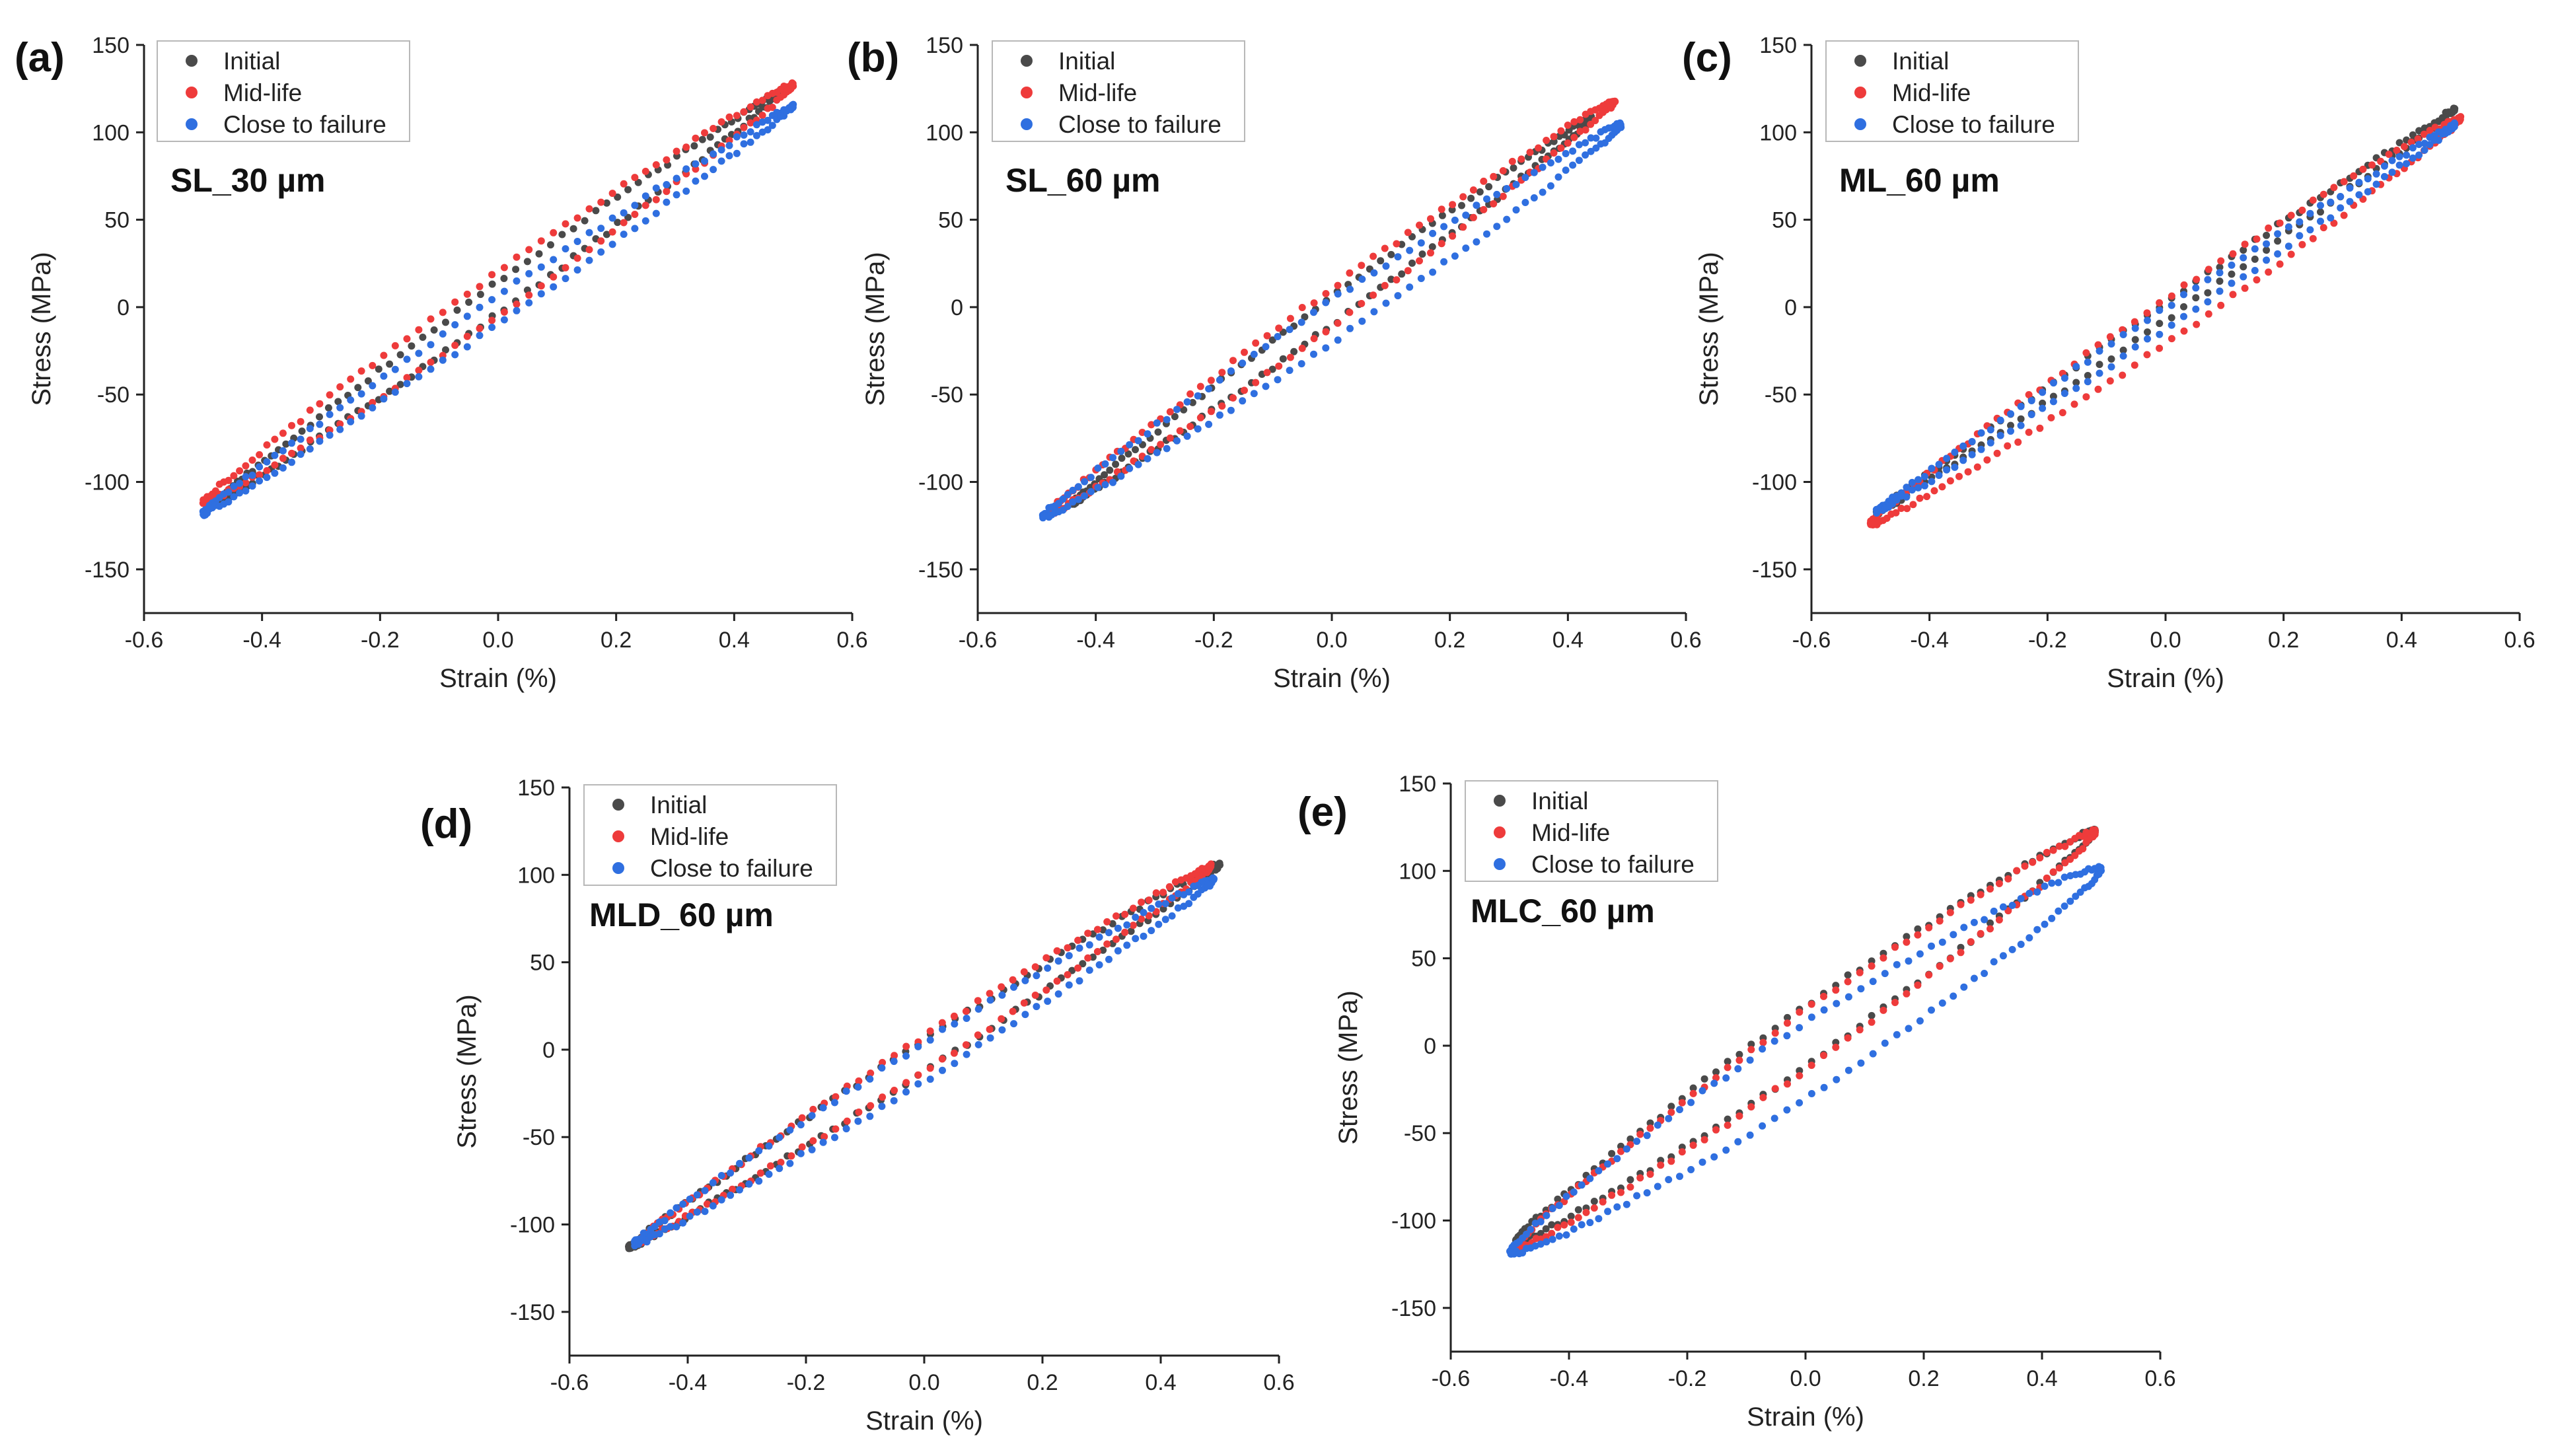 This screenshot has height=1456, width=2554. Describe the element at coordinates (144, 640) in the screenshot. I see `x-tick-label: -0.6` at that location.